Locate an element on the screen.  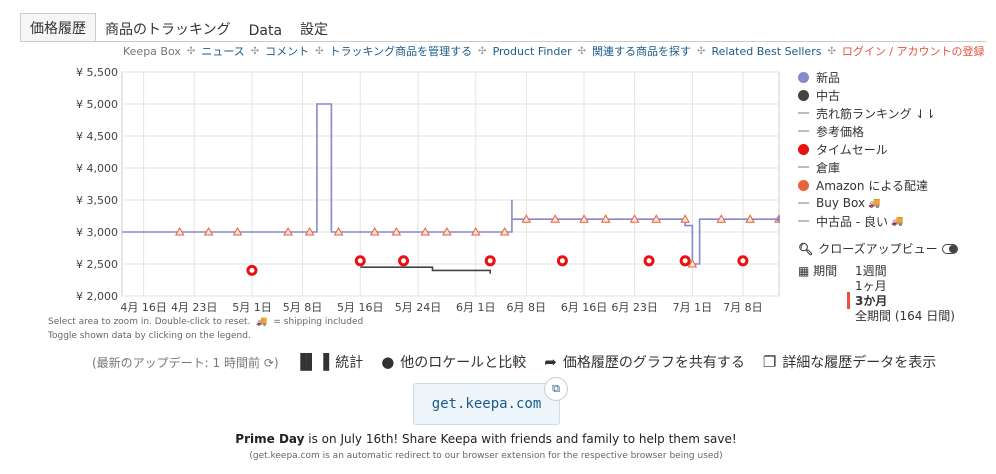
nav-link-related-best-sellers: Related Best Sellers is located at coordinates (766, 51).